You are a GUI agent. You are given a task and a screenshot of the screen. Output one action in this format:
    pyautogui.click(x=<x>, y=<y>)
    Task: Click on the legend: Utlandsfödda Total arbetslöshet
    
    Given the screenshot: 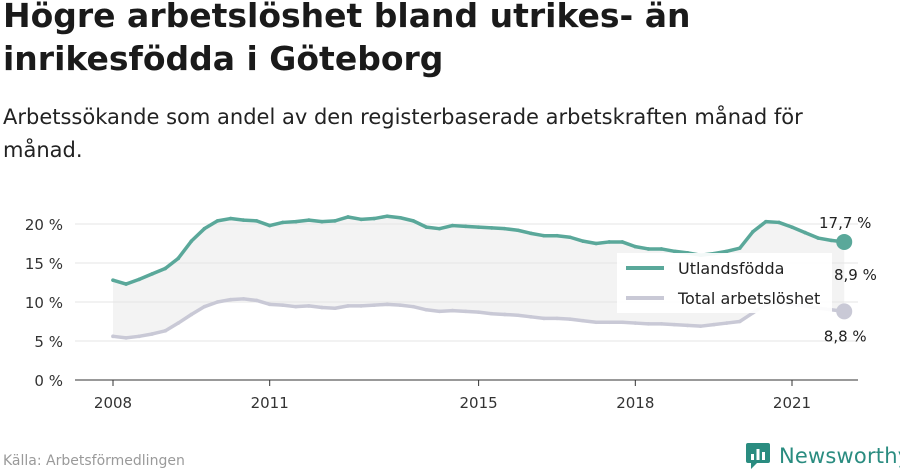 What is the action you would take?
    pyautogui.click(x=724, y=283)
    